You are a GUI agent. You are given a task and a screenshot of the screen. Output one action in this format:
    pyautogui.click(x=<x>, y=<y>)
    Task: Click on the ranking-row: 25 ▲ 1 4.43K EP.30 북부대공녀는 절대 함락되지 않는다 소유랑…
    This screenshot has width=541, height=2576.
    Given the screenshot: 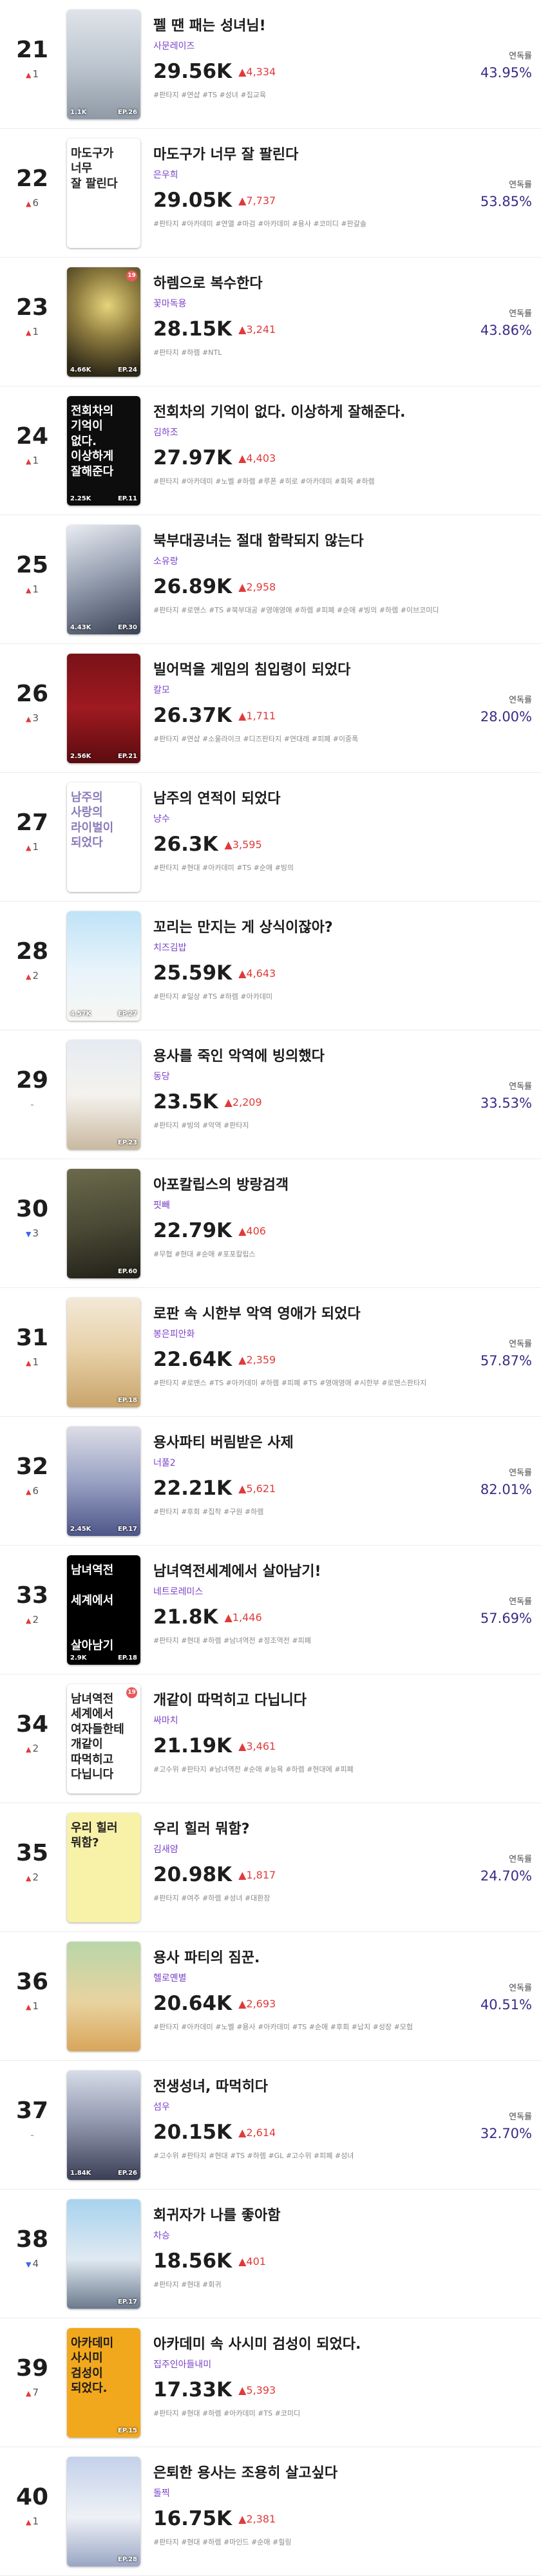 What is the action you would take?
    pyautogui.click(x=270, y=579)
    